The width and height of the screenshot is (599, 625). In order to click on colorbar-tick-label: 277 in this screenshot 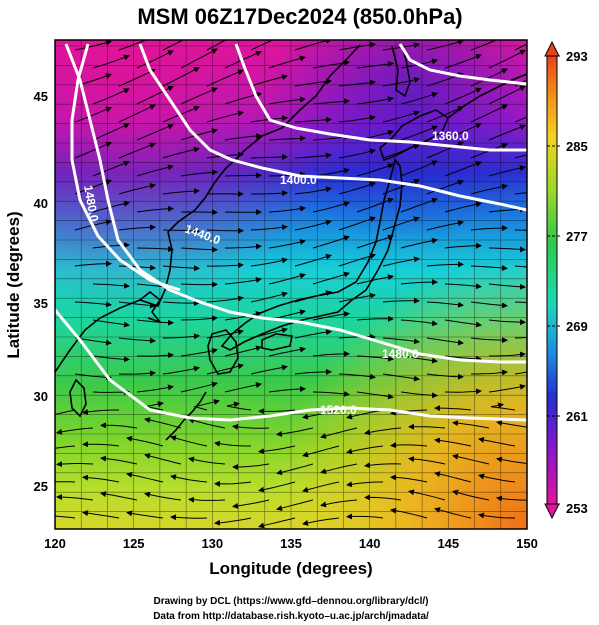, I will do `click(577, 236)`.